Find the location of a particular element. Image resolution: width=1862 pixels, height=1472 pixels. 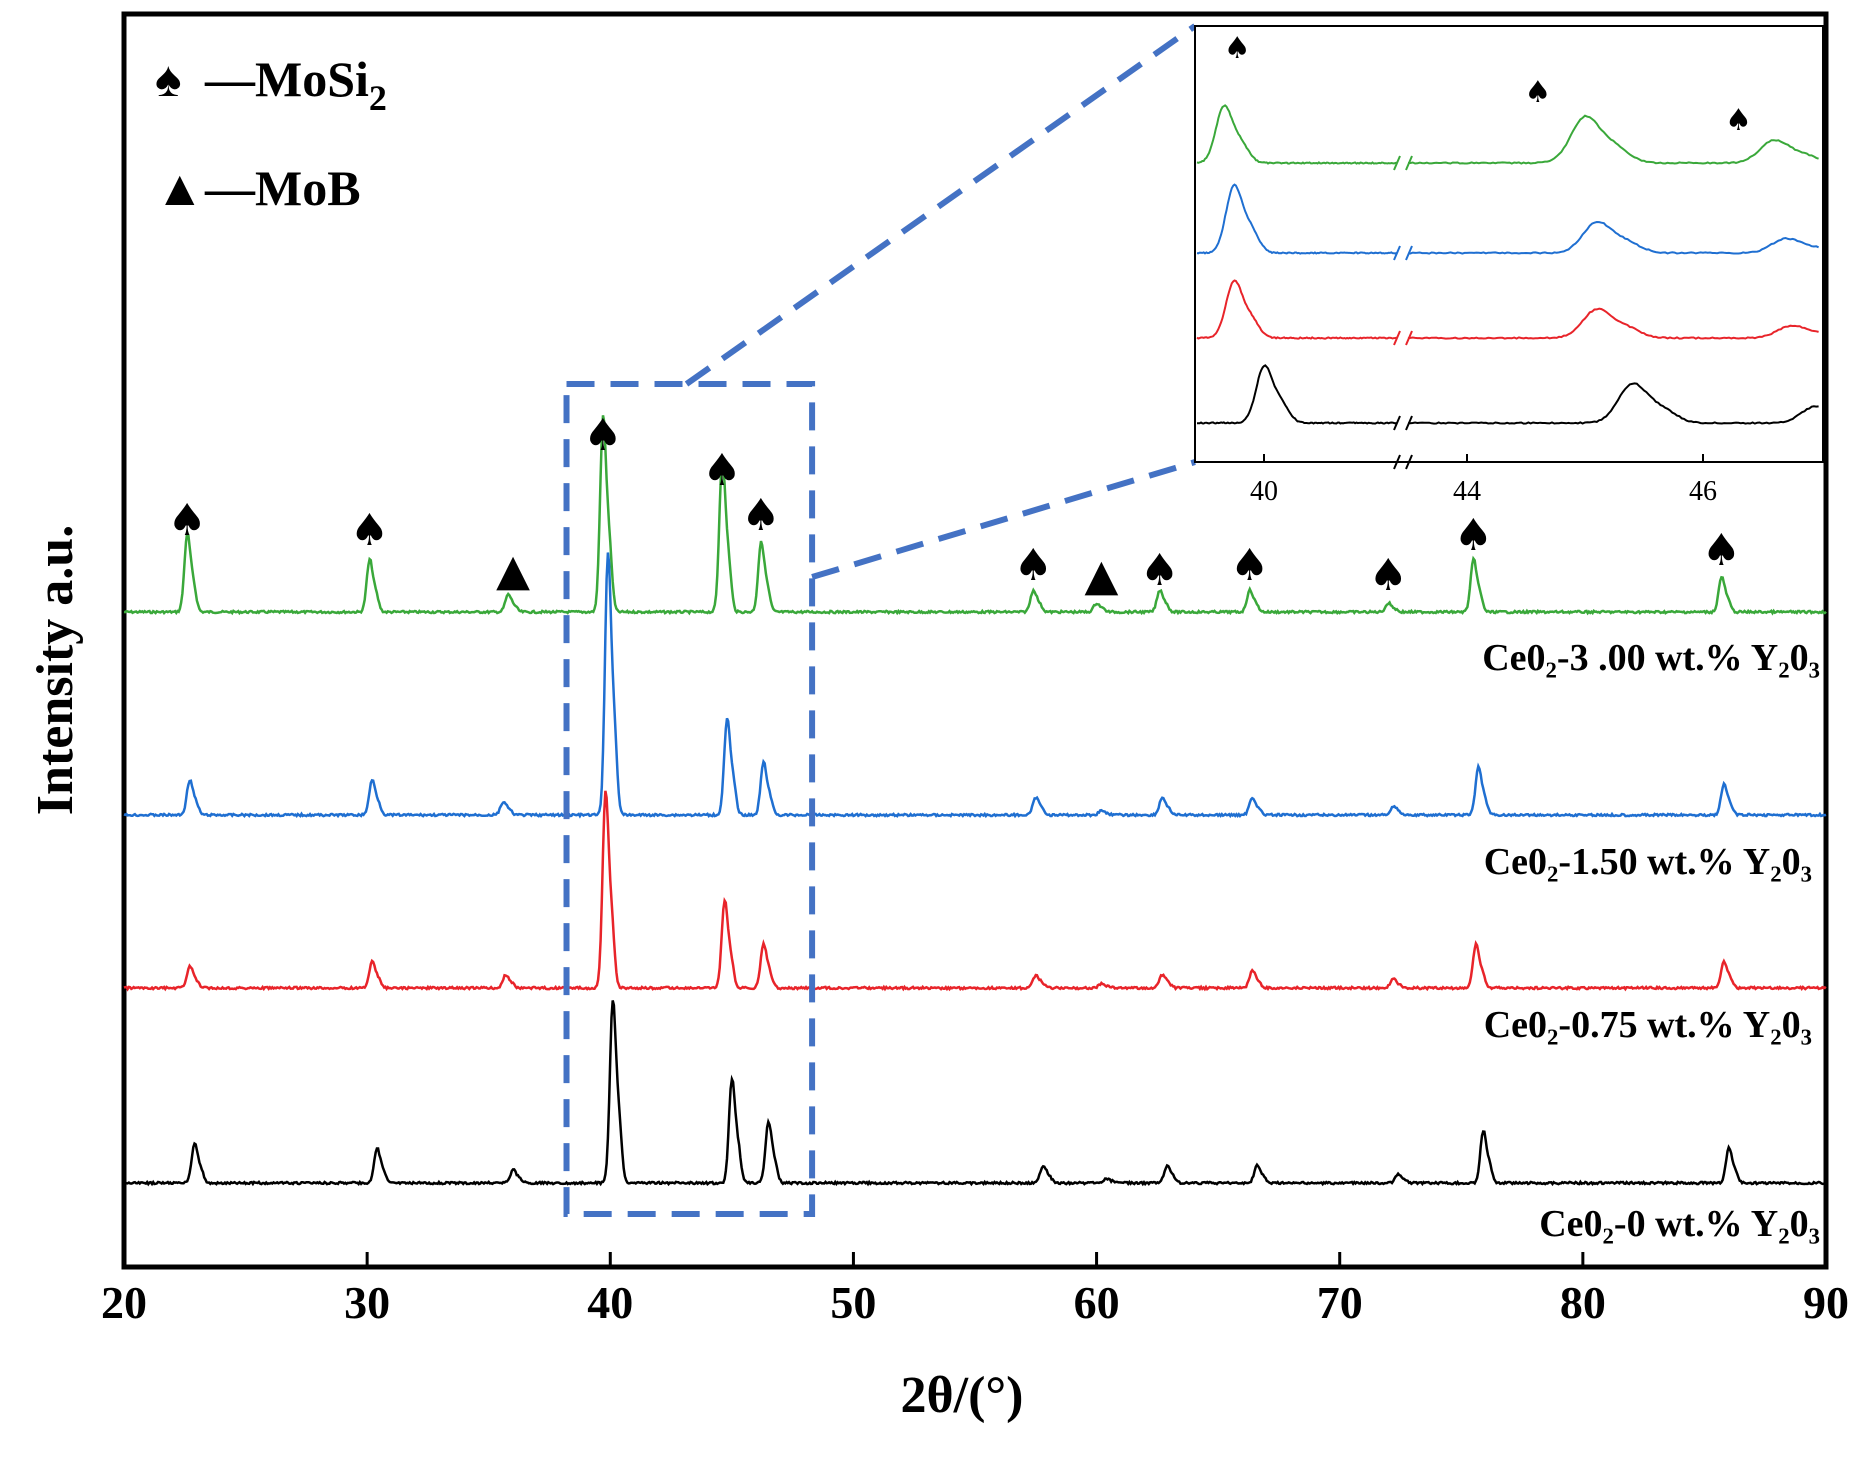

inset-series-line-blue is located at coordinates (1507, 219).